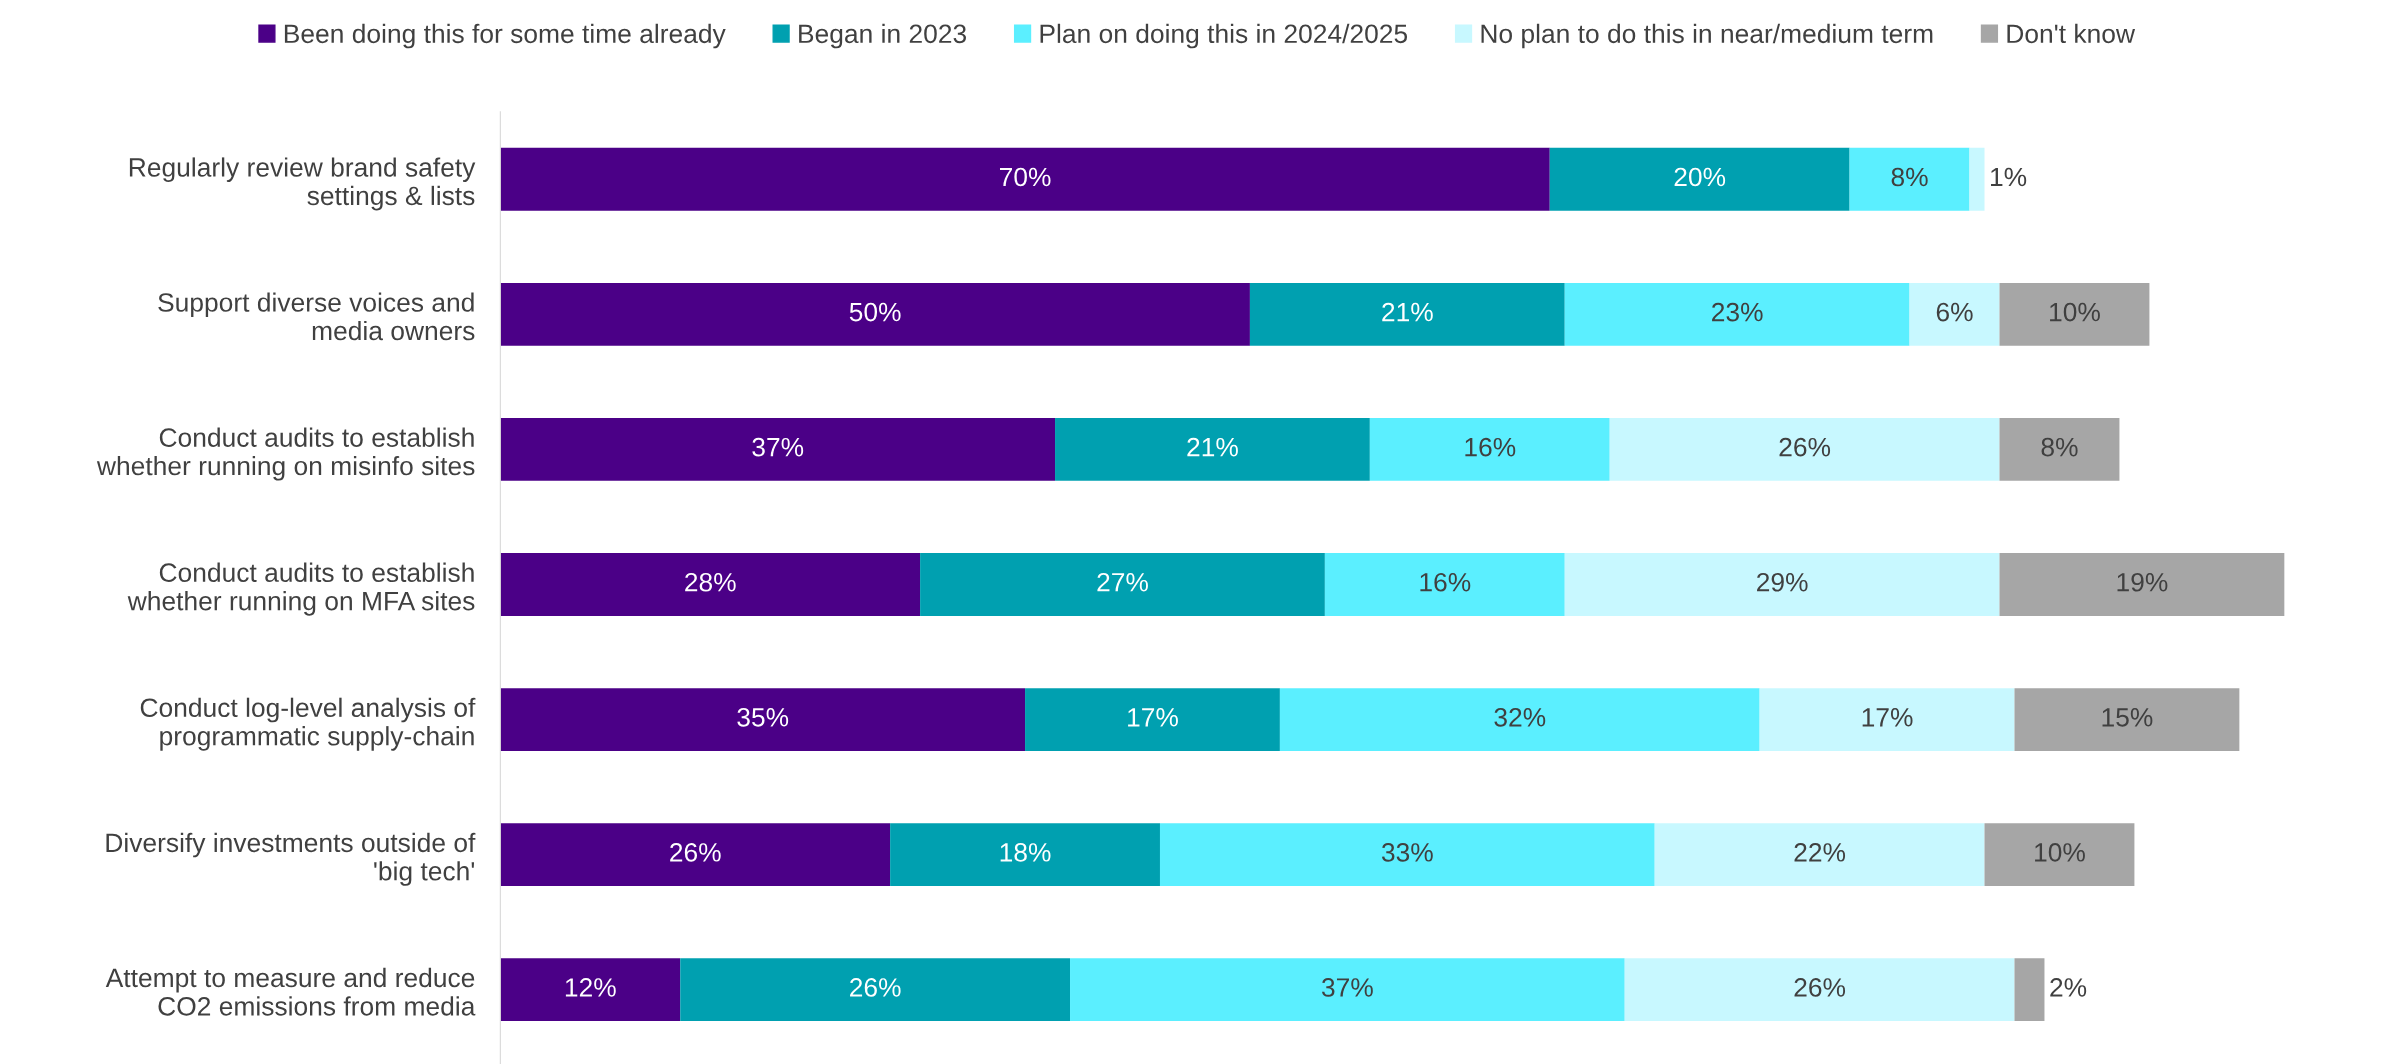  I want to click on y-tick-label: Support diverse voices and media owners, so click(316, 316).